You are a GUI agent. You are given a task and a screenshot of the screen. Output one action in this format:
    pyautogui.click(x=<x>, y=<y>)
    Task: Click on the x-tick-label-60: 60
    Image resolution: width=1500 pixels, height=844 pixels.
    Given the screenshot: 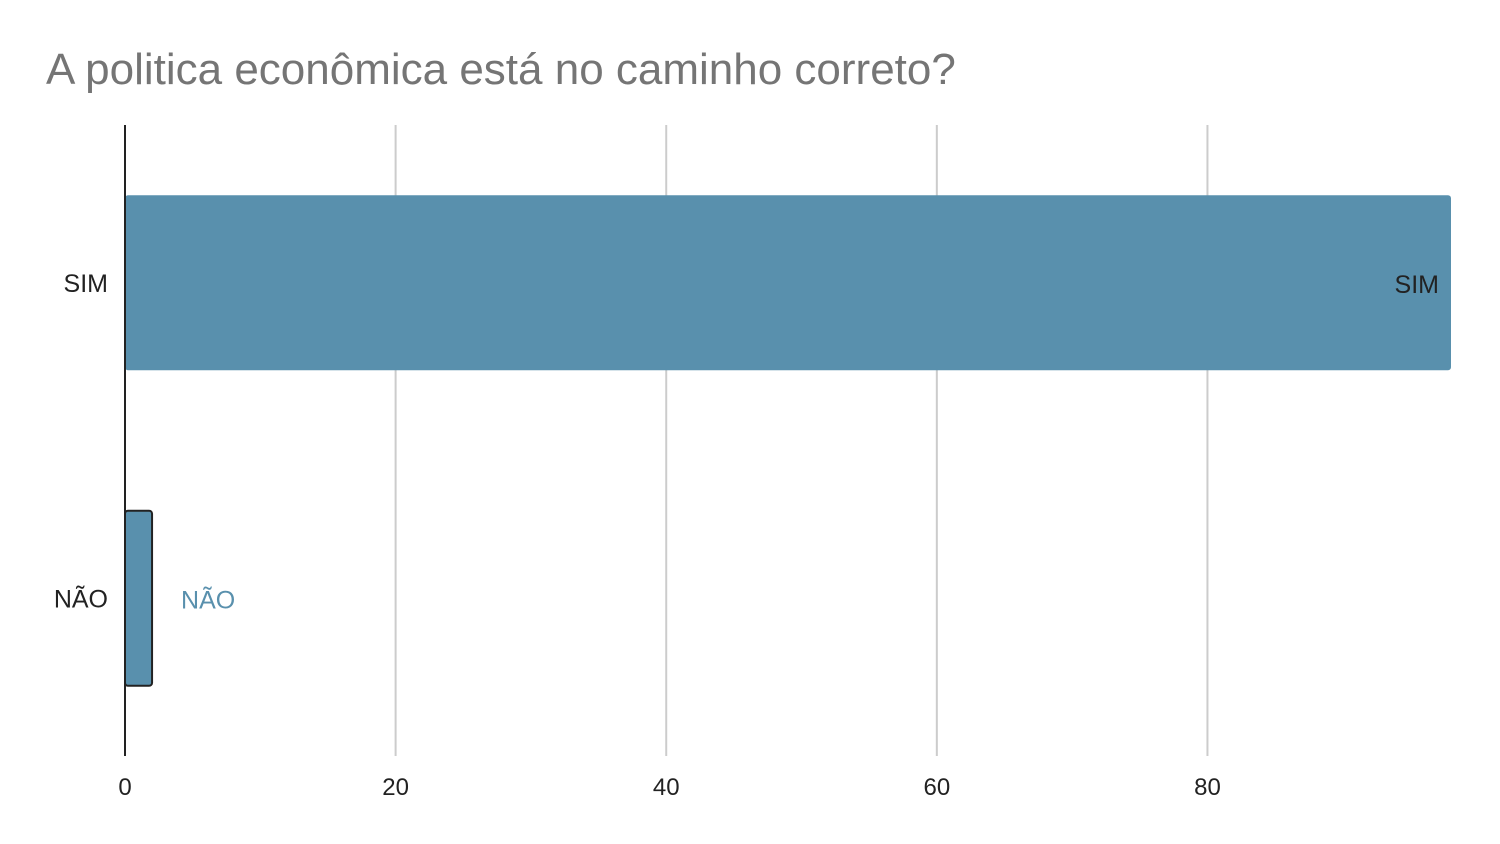 What is the action you would take?
    pyautogui.click(x=936, y=787)
    